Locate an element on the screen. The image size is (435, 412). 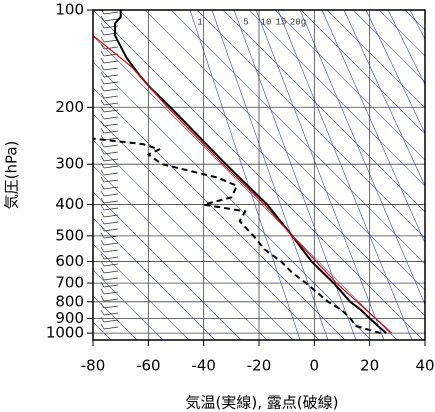
x-tick-label: -20 is located at coordinates (259, 366).